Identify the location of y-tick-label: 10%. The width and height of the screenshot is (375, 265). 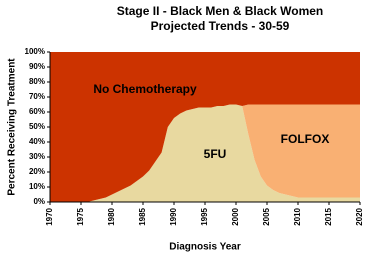
(37, 186).